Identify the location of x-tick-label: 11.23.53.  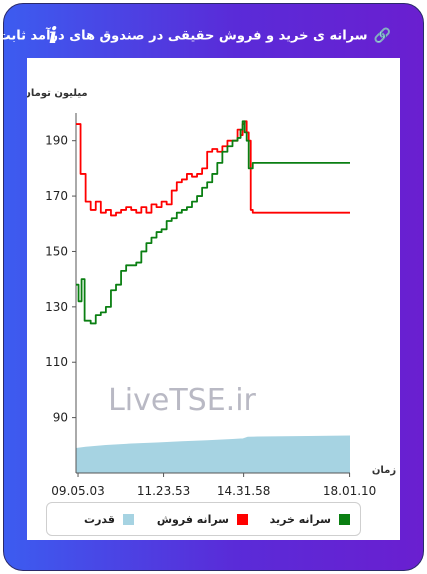
(163, 491).